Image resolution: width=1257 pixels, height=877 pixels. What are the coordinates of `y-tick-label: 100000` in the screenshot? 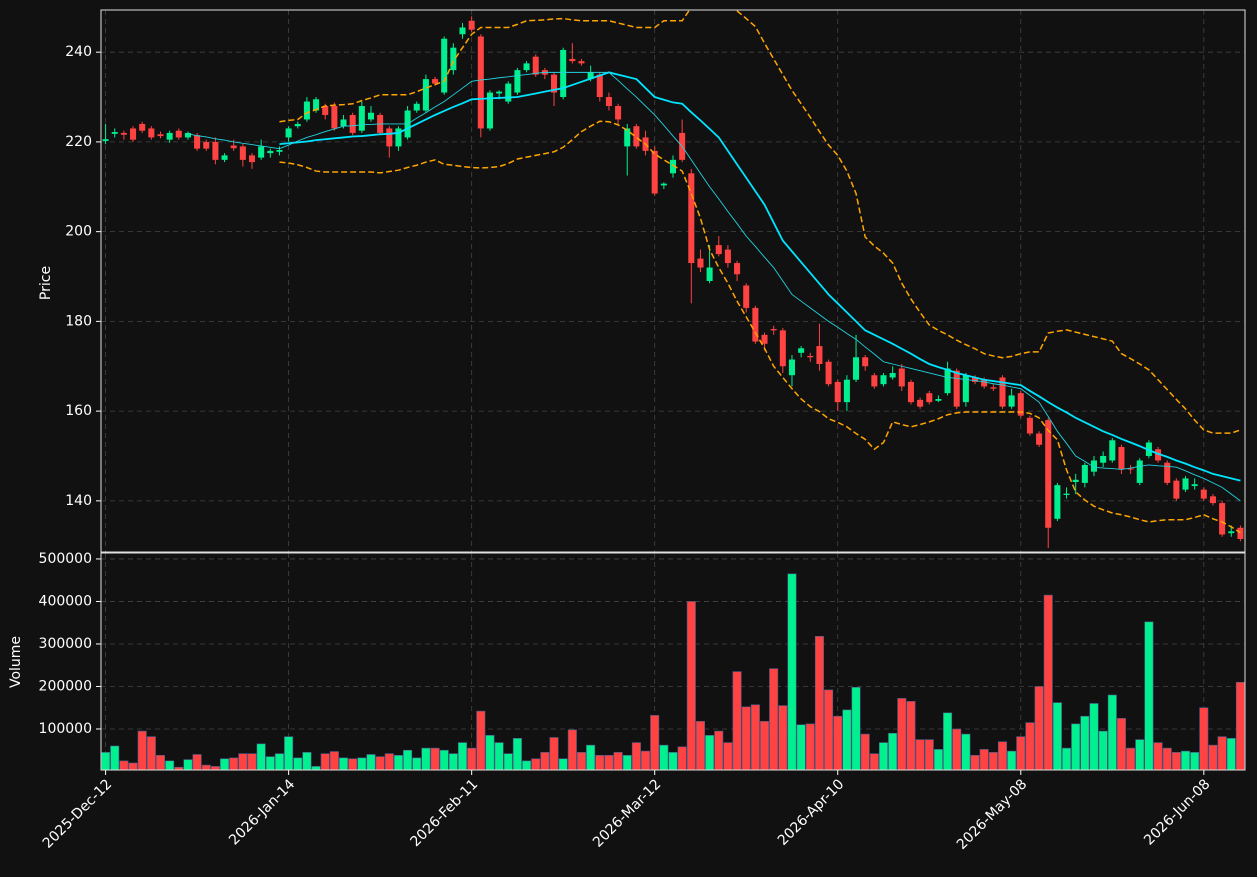 It's located at (65, 729).